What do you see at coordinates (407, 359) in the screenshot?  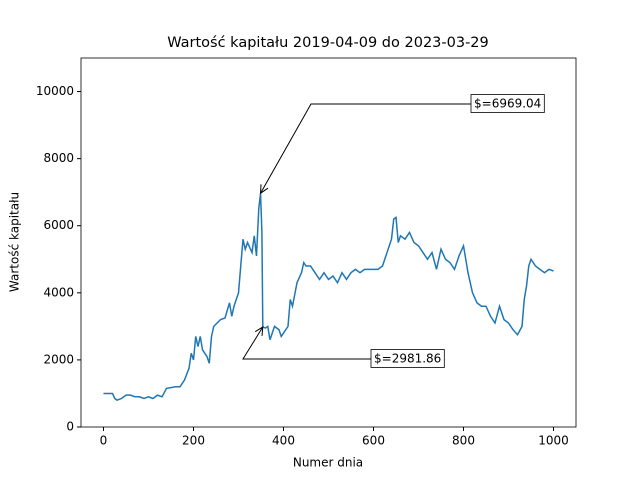 I see `annotation-label: $=2981.86` at bounding box center [407, 359].